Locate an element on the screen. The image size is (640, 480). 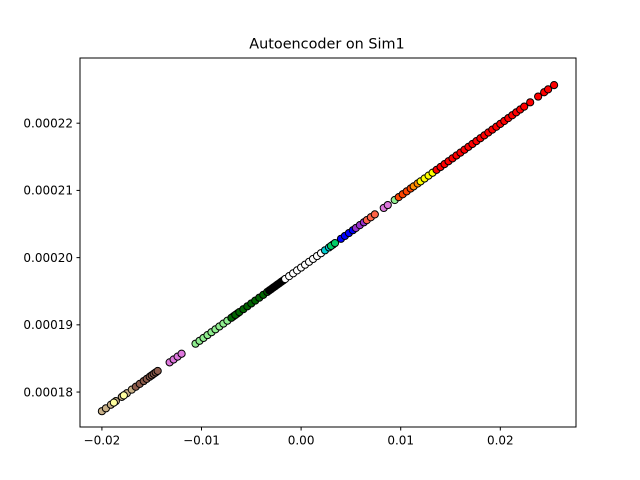
y-tick-label: 0.00019 is located at coordinates (48, 325).